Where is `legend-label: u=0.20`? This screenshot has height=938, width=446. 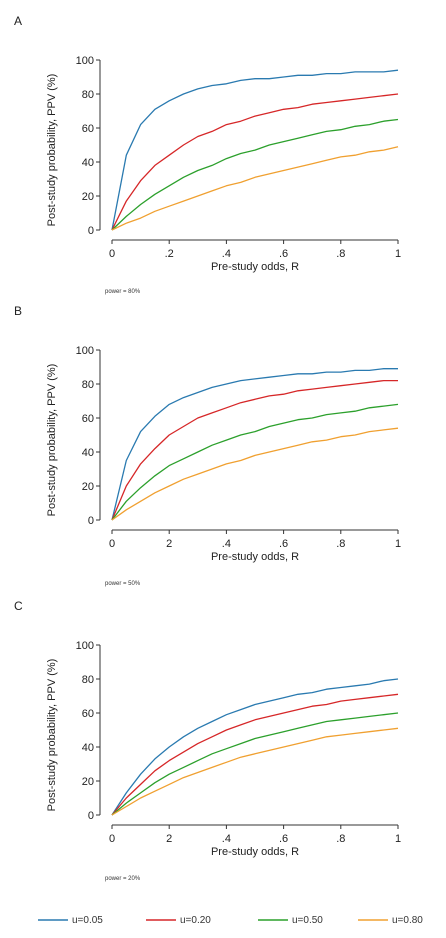 legend-label: u=0.20 is located at coordinates (195, 920).